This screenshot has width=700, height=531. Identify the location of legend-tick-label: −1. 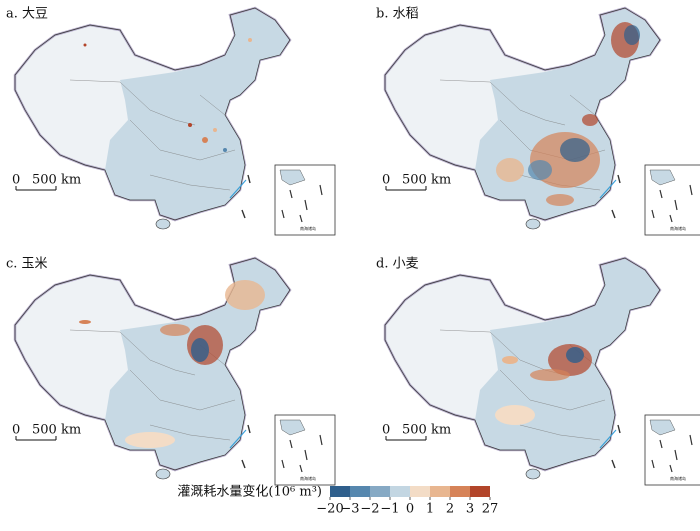
(389, 509).